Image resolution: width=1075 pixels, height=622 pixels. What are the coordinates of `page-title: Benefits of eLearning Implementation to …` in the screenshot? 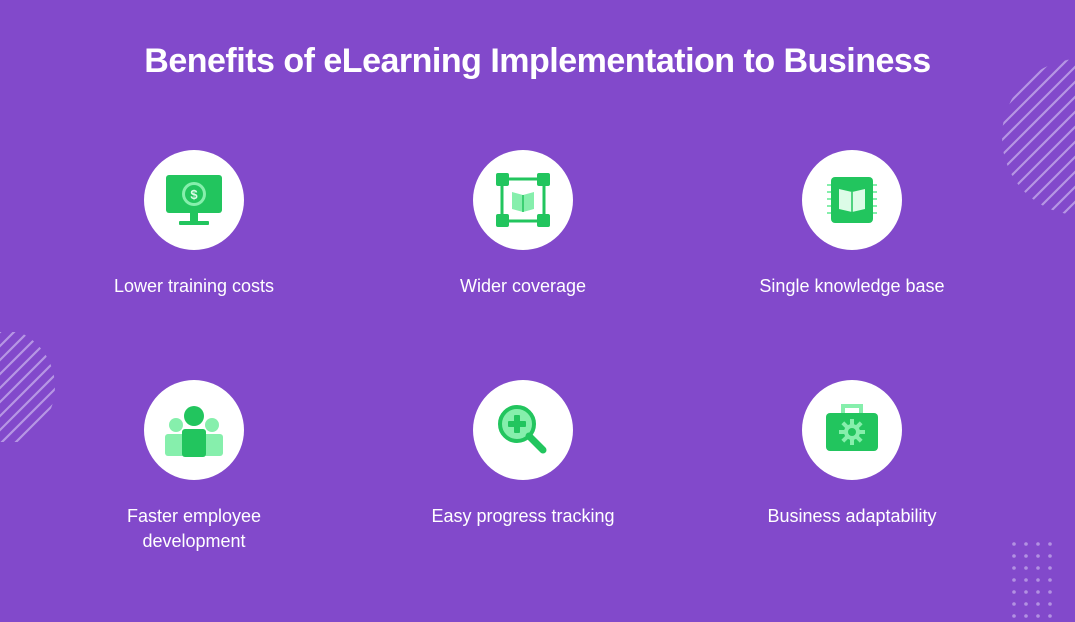 It's located at (537, 61).